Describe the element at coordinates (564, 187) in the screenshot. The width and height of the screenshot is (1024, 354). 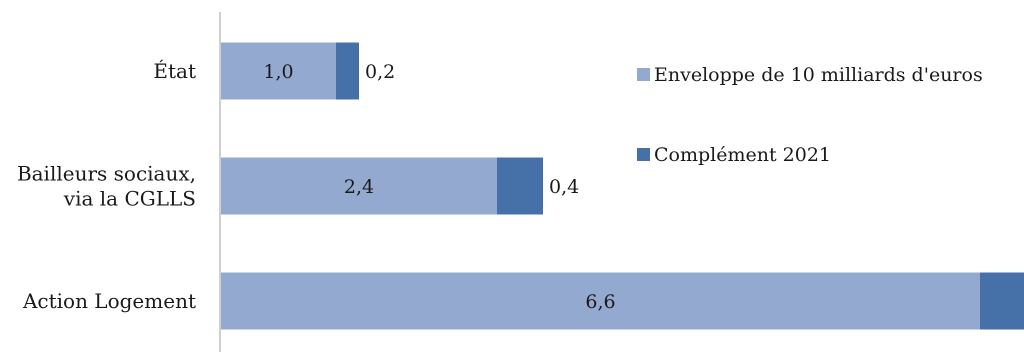
I see `data-label-bailleurs-sociaux-via-la-cglls-complement-2021: 0,4` at that location.